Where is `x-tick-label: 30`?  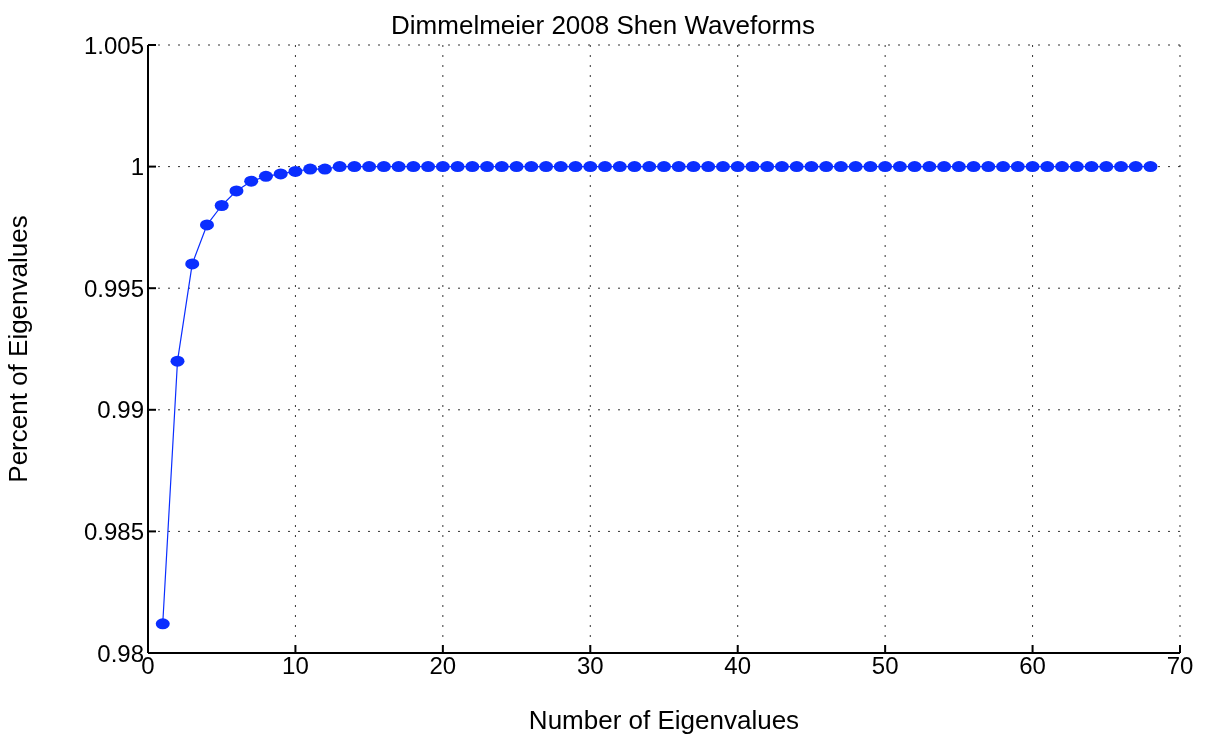 x-tick-label: 30 is located at coordinates (590, 666).